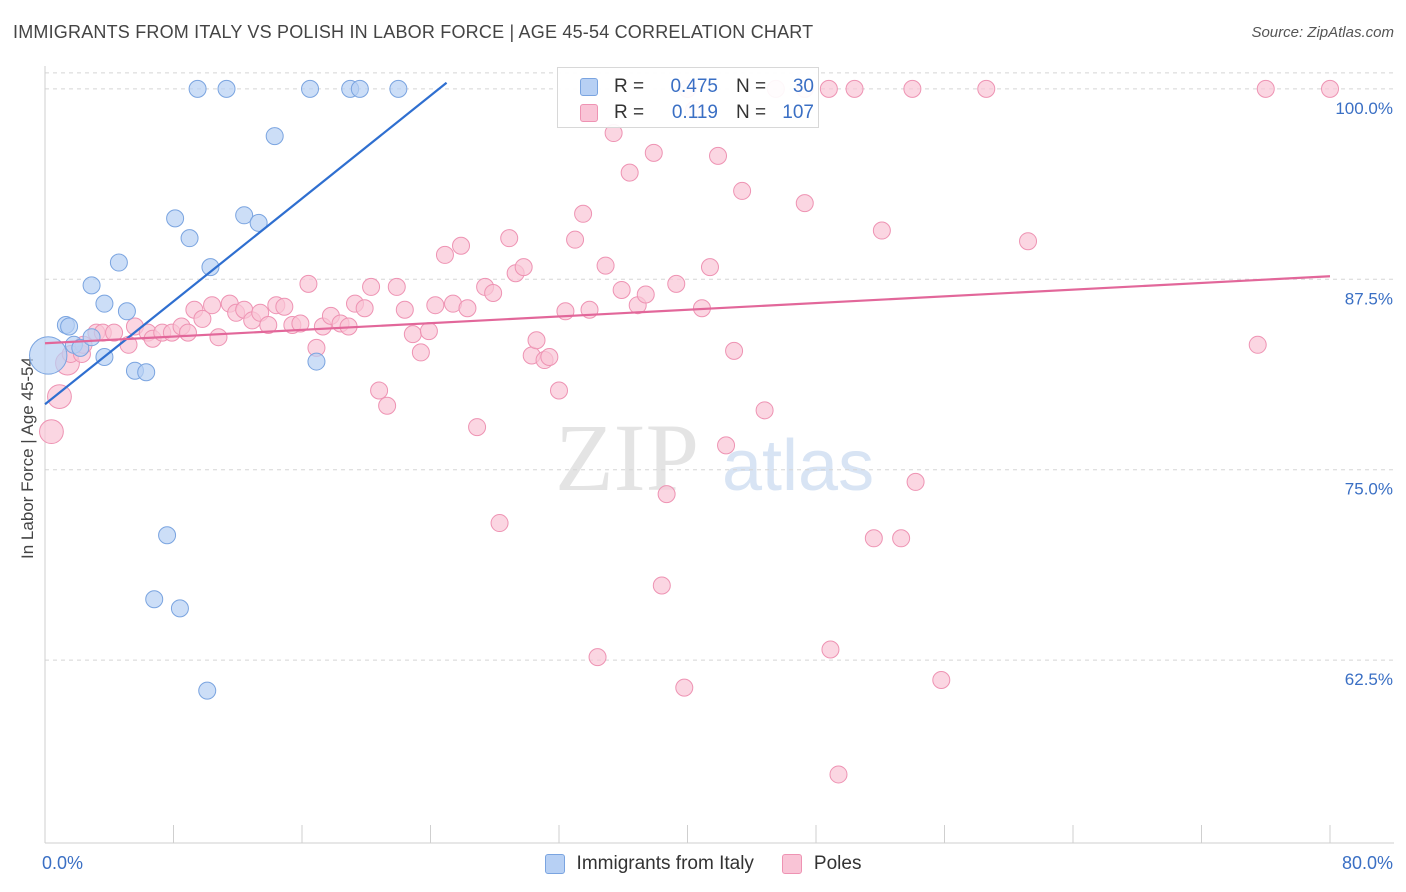 The image size is (1406, 892). Describe the element at coordinates (791, 864) in the screenshot. I see `poles-legend-swatch` at that location.